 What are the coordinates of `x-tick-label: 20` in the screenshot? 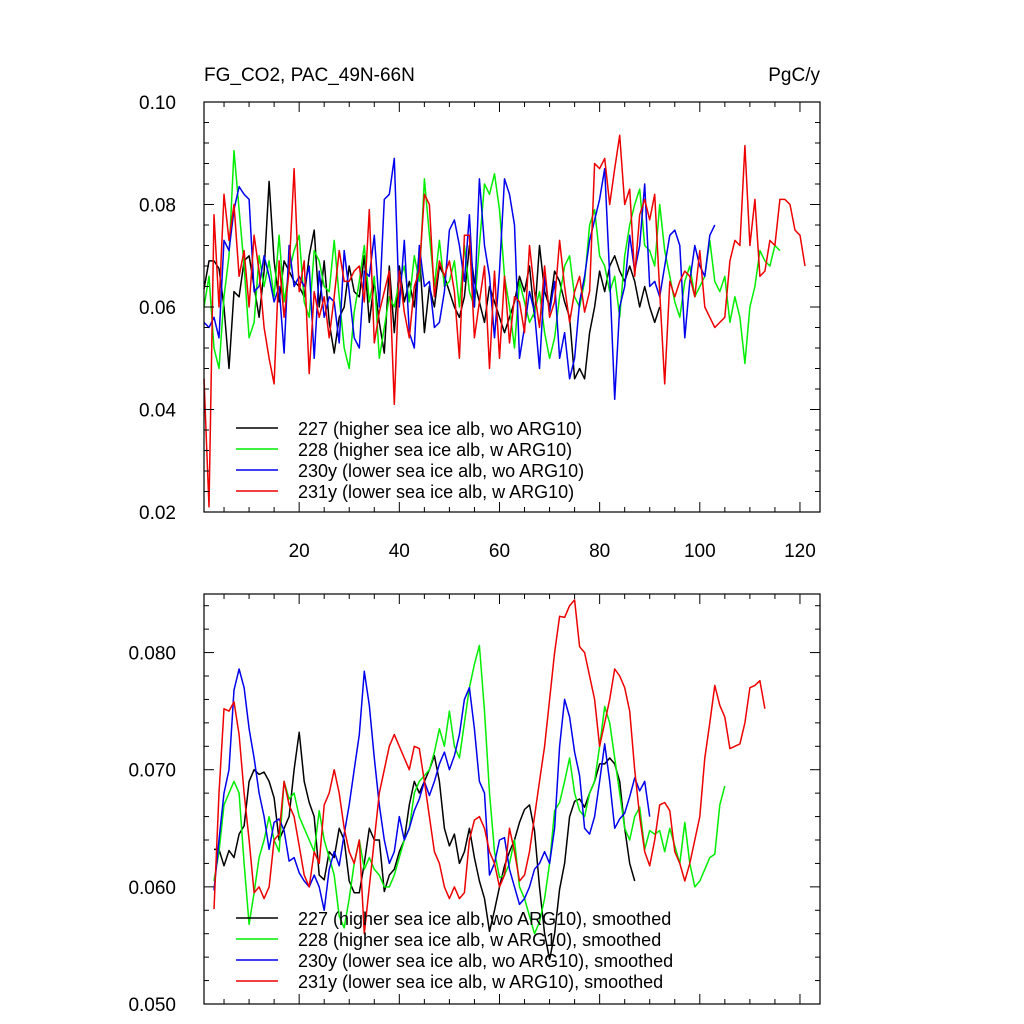 It's located at (299, 551).